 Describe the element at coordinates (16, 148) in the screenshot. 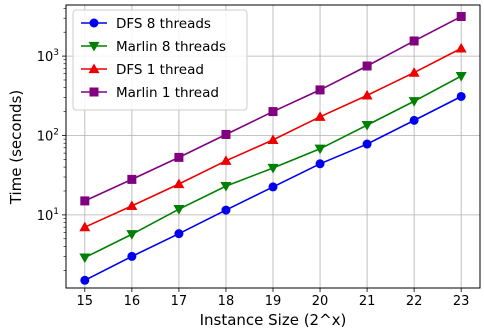

I see `y-axis-label: Time (seconds)` at that location.